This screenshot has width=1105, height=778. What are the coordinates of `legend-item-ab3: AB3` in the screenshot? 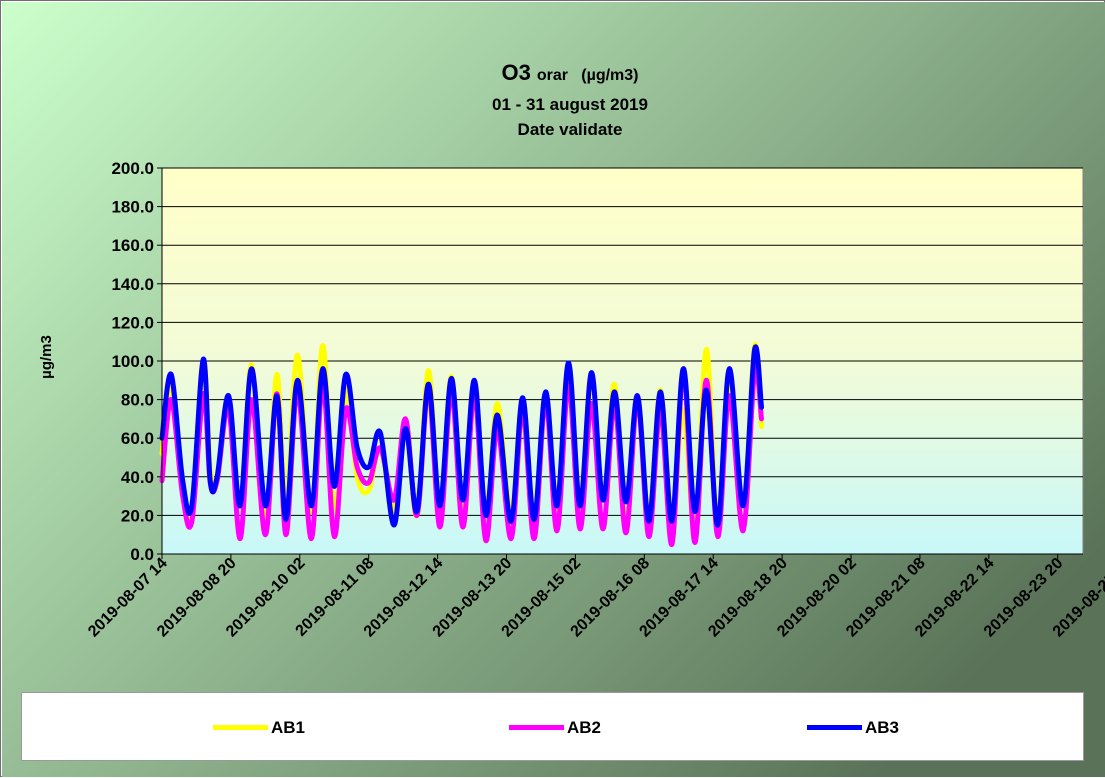 It's located at (853, 727).